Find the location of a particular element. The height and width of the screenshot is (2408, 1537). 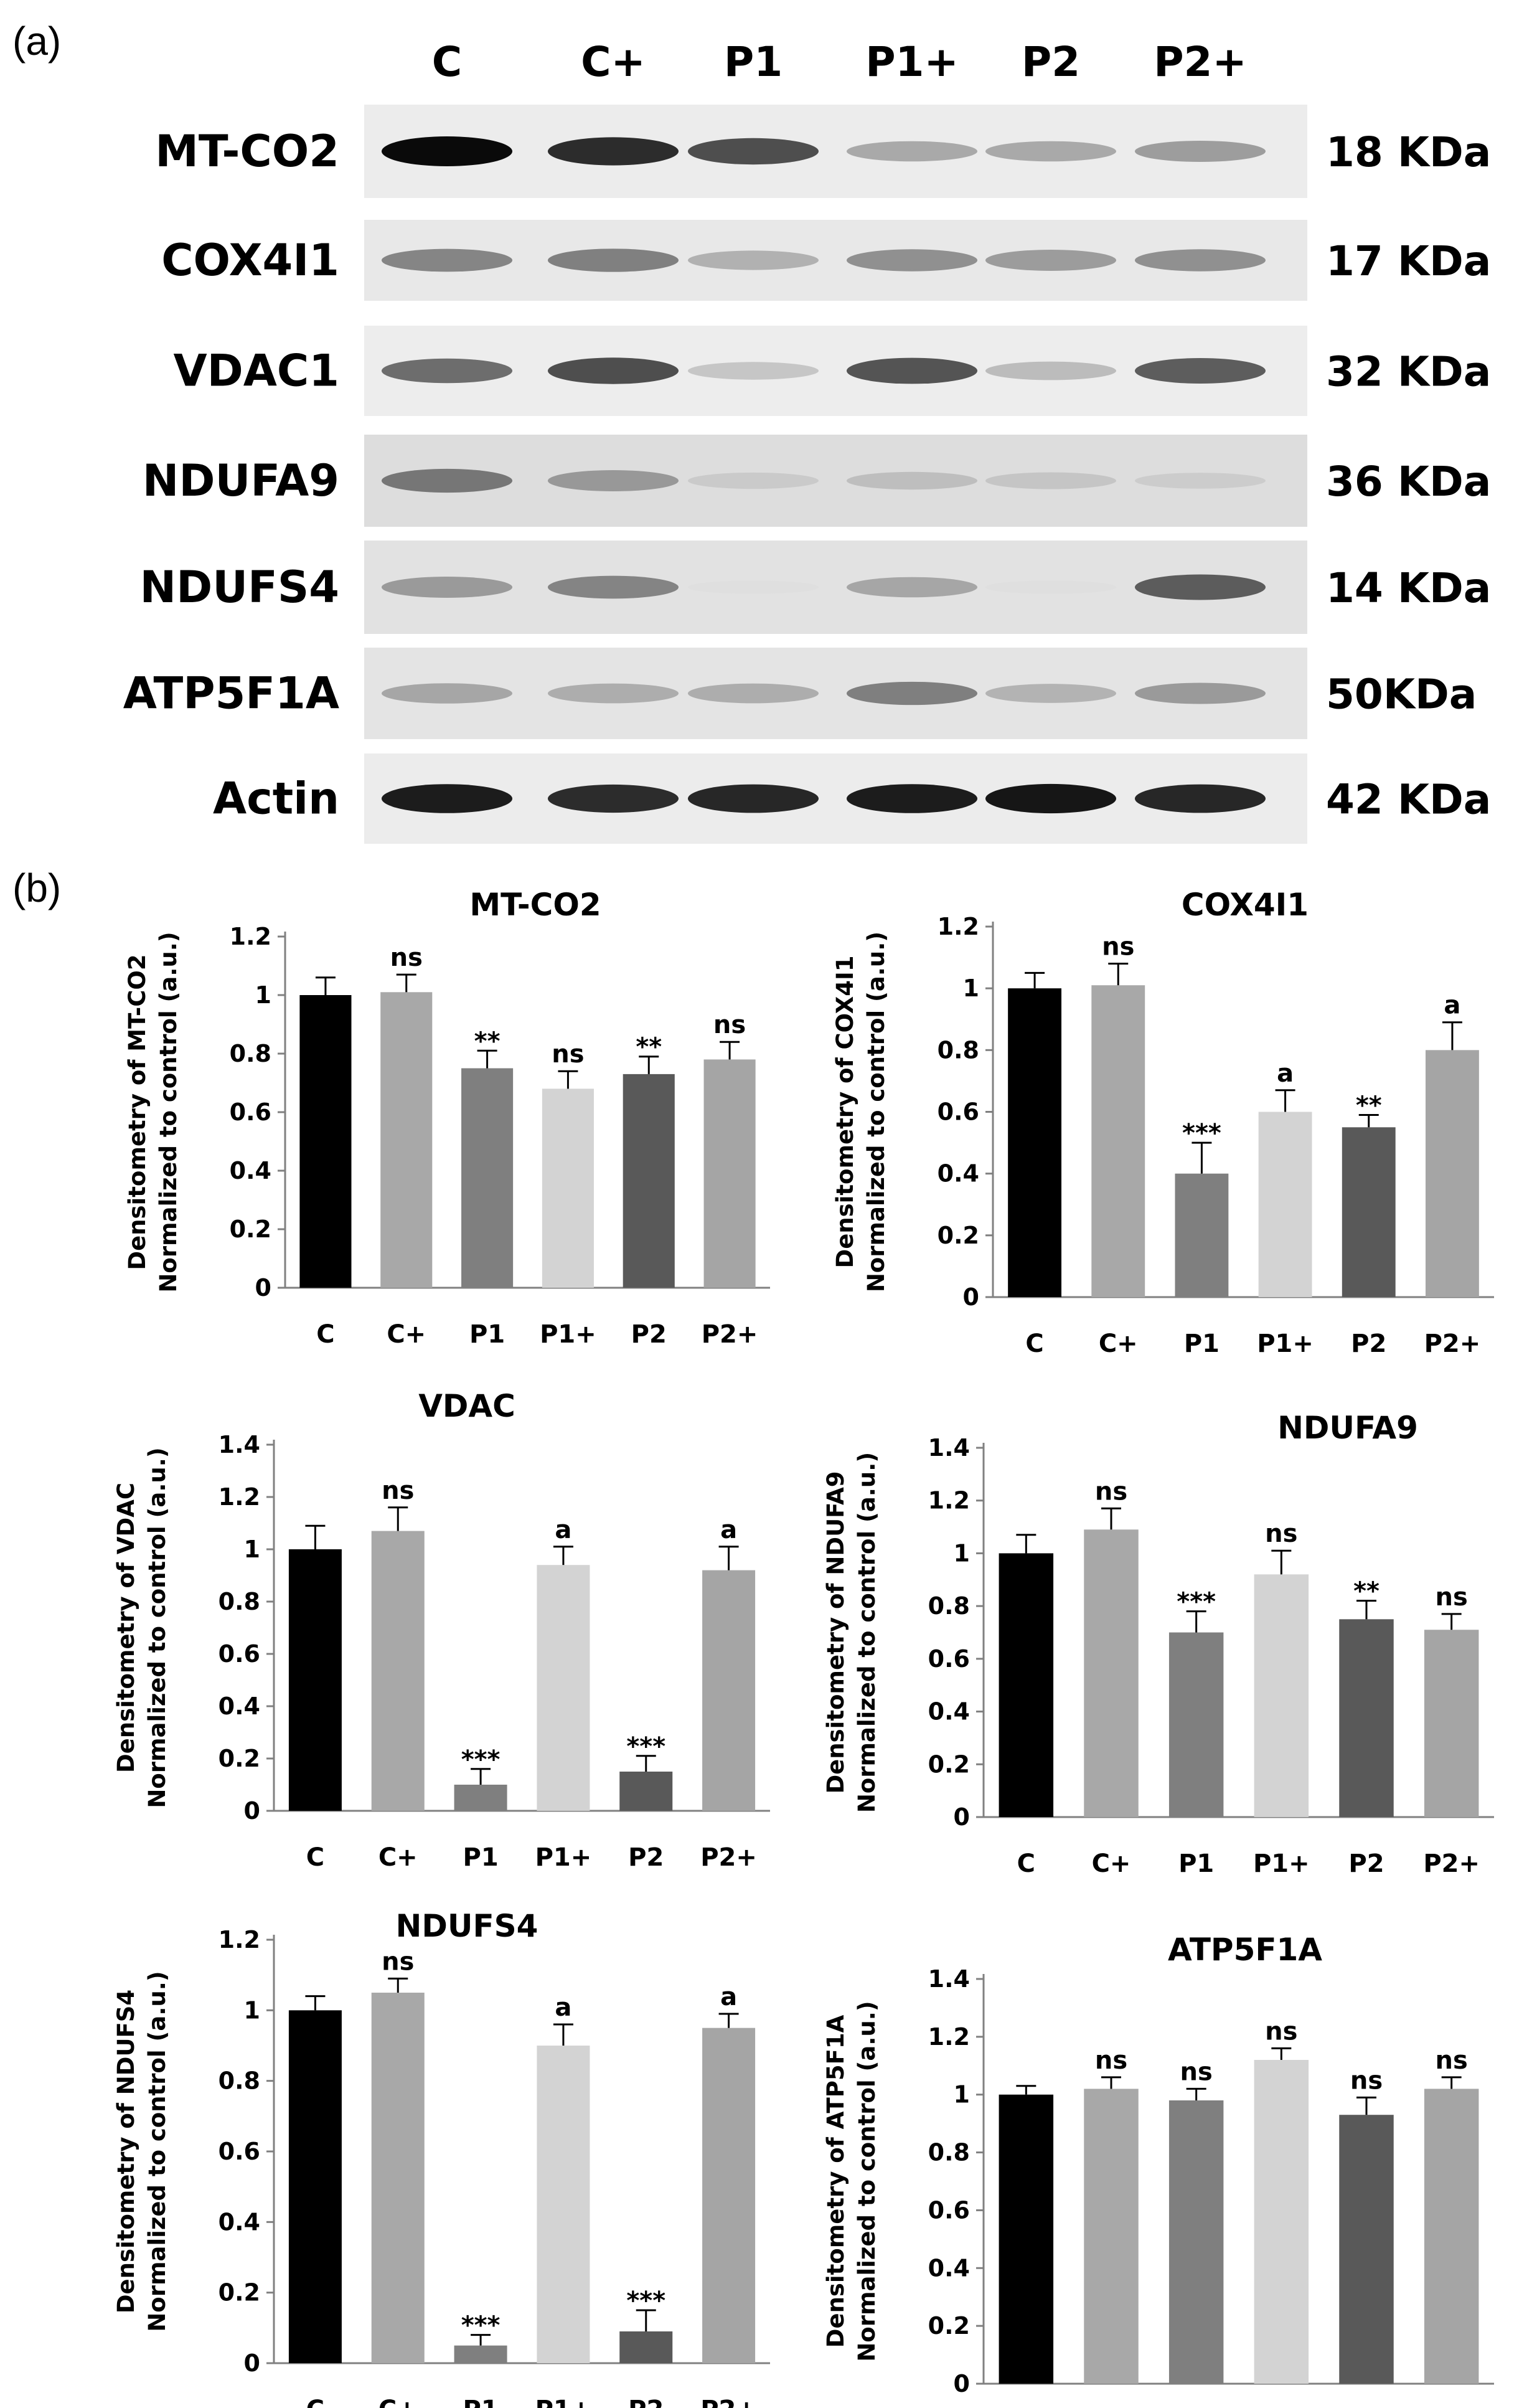

lane-label-c-plus: C+ is located at coordinates (613, 62).